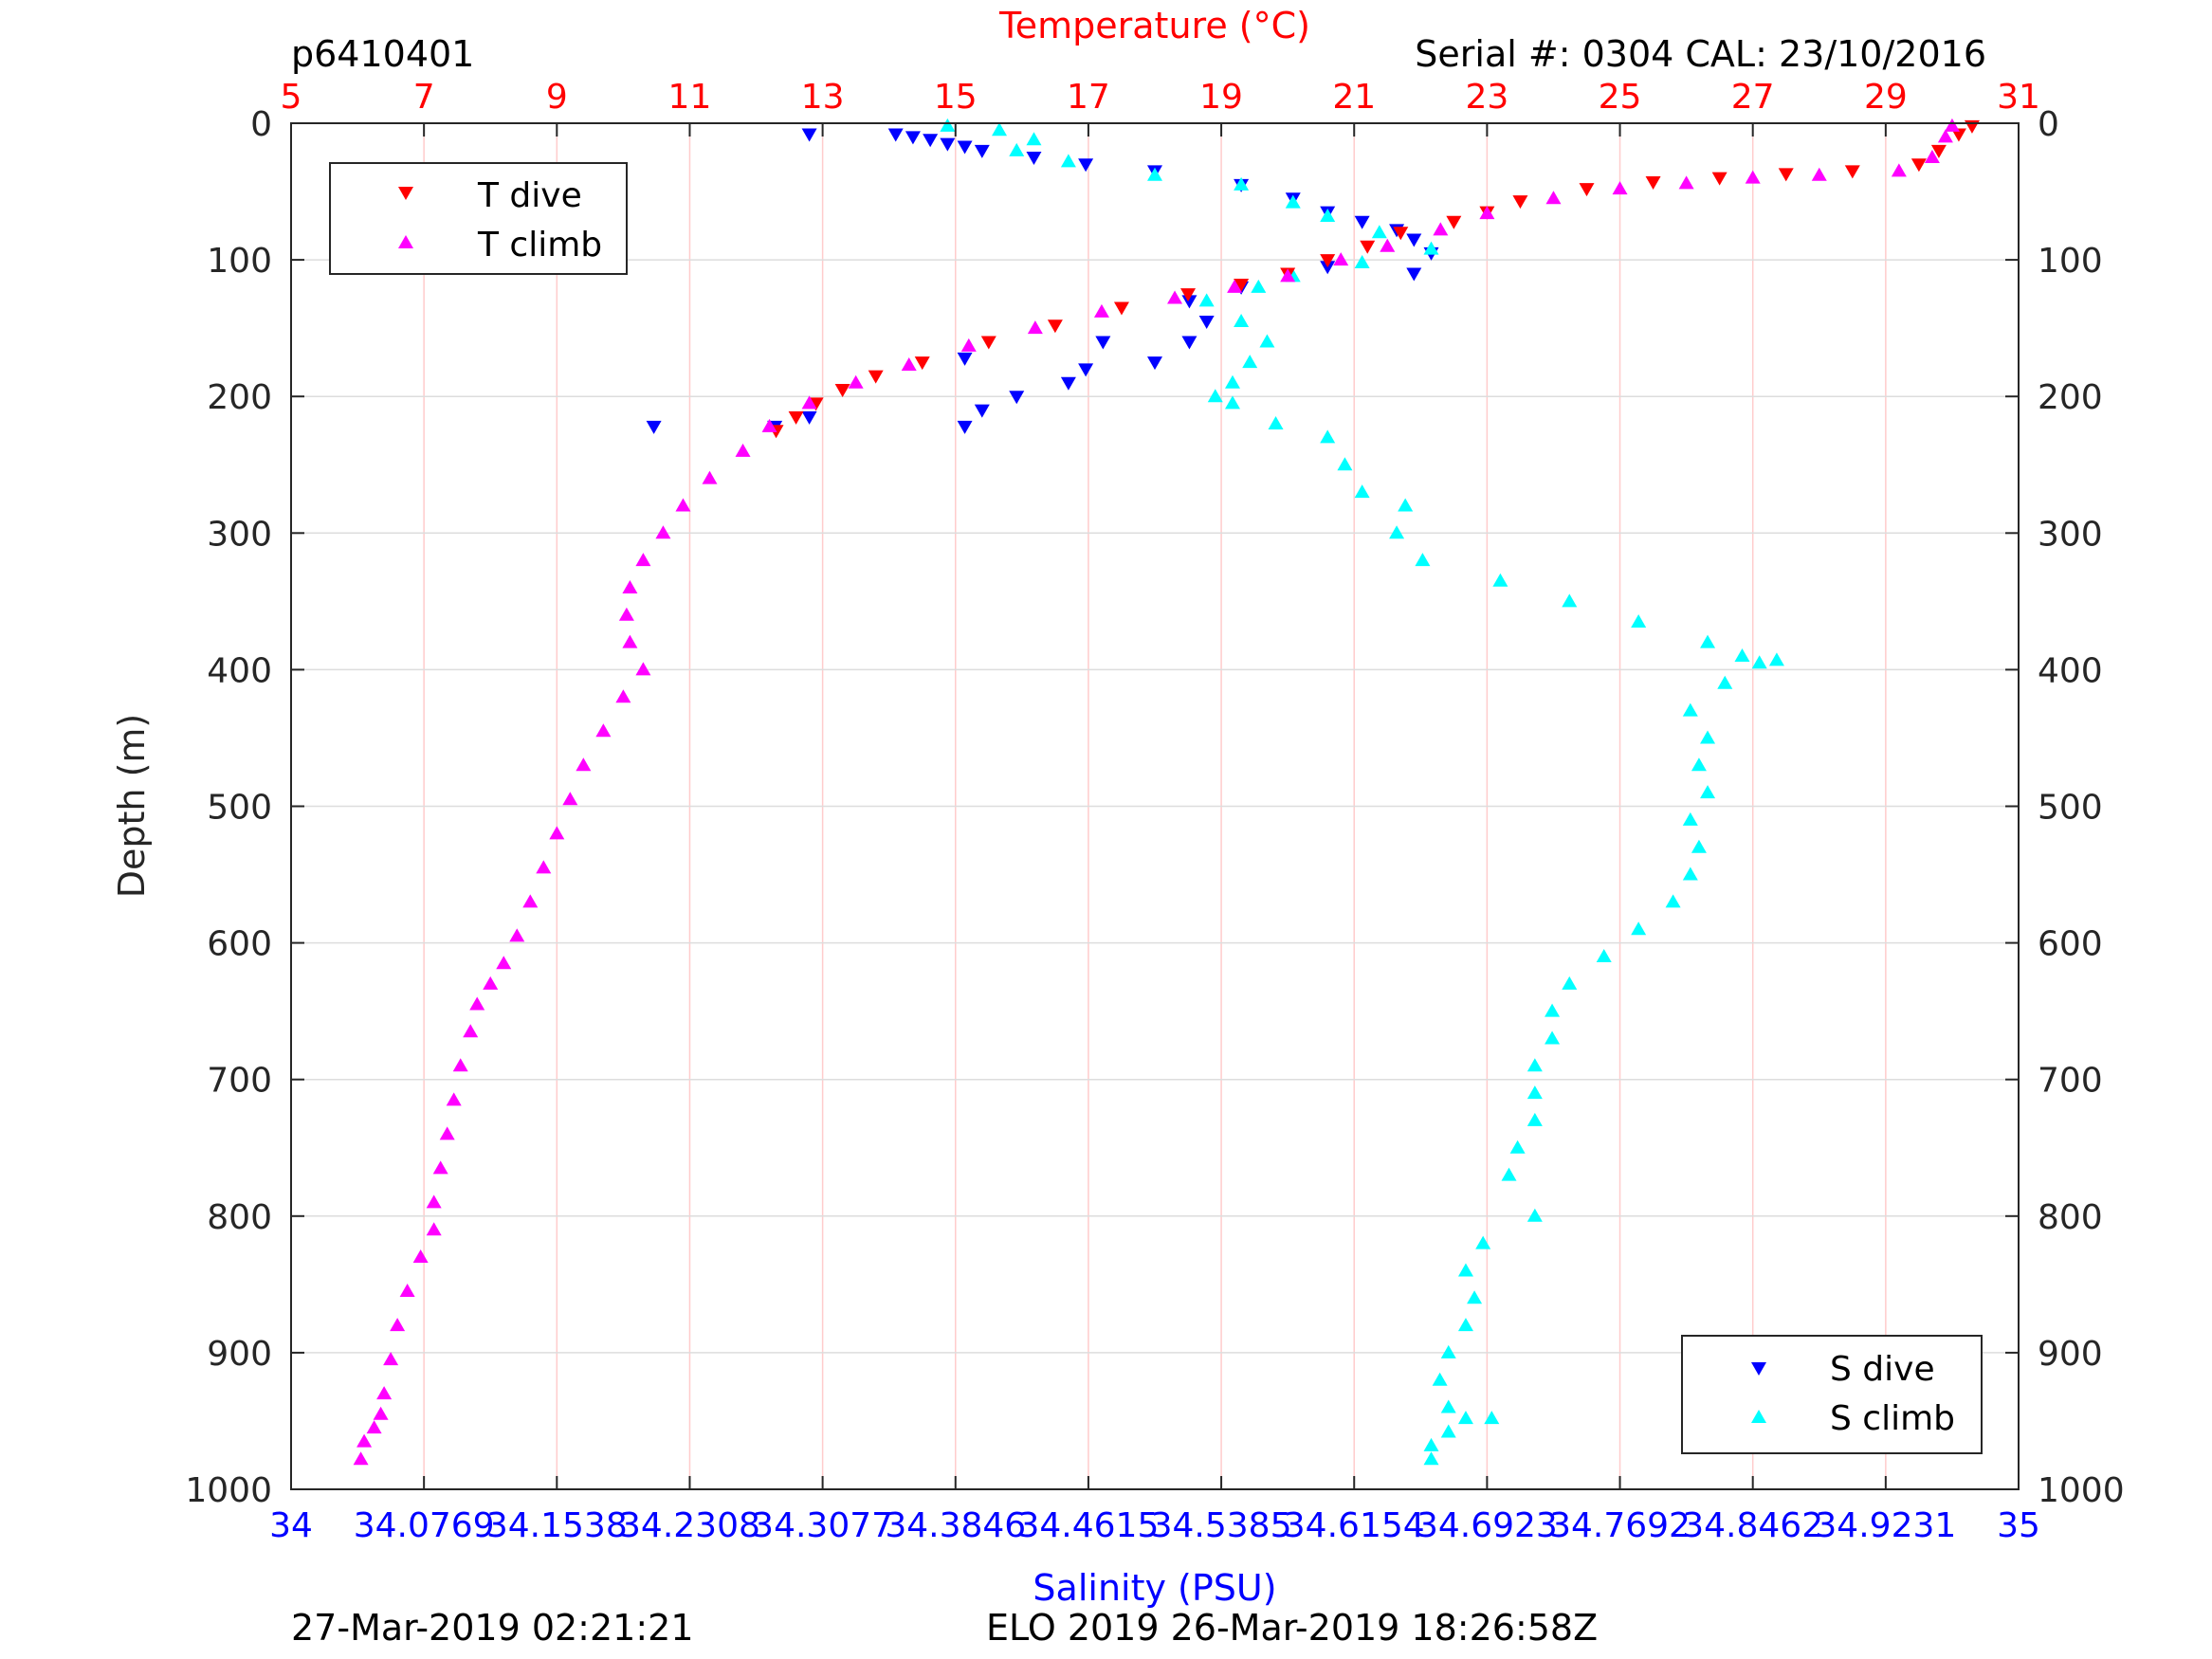  I want to click on depth-tick-label-right: 700, so click(2070, 1081).